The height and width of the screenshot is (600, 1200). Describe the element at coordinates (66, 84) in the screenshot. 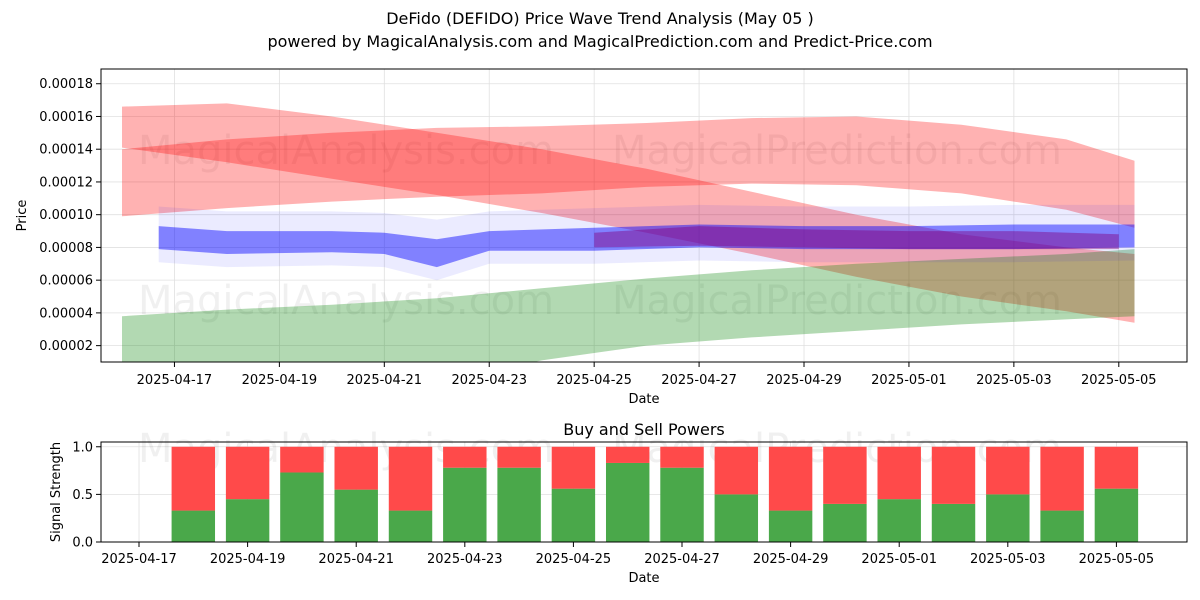

I see `y-tick-label: 0.00018` at that location.